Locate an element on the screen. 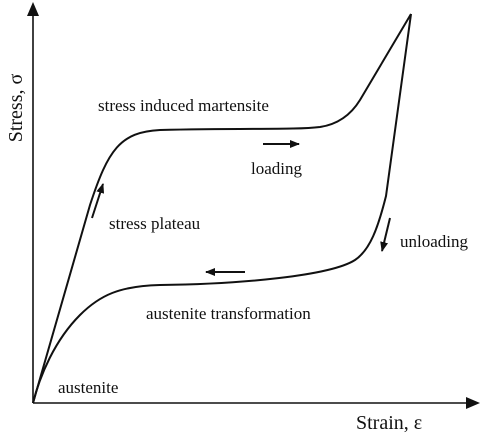  y-axis-arrow is located at coordinates (33, 9).